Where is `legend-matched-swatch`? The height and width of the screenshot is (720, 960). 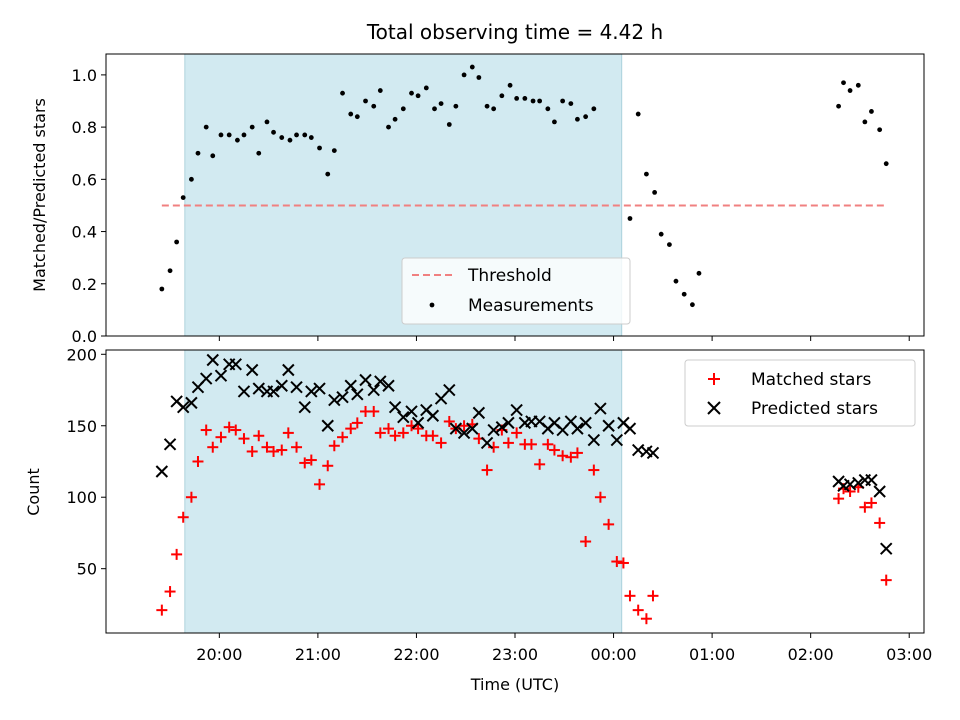
legend-matched-swatch is located at coordinates (714, 379).